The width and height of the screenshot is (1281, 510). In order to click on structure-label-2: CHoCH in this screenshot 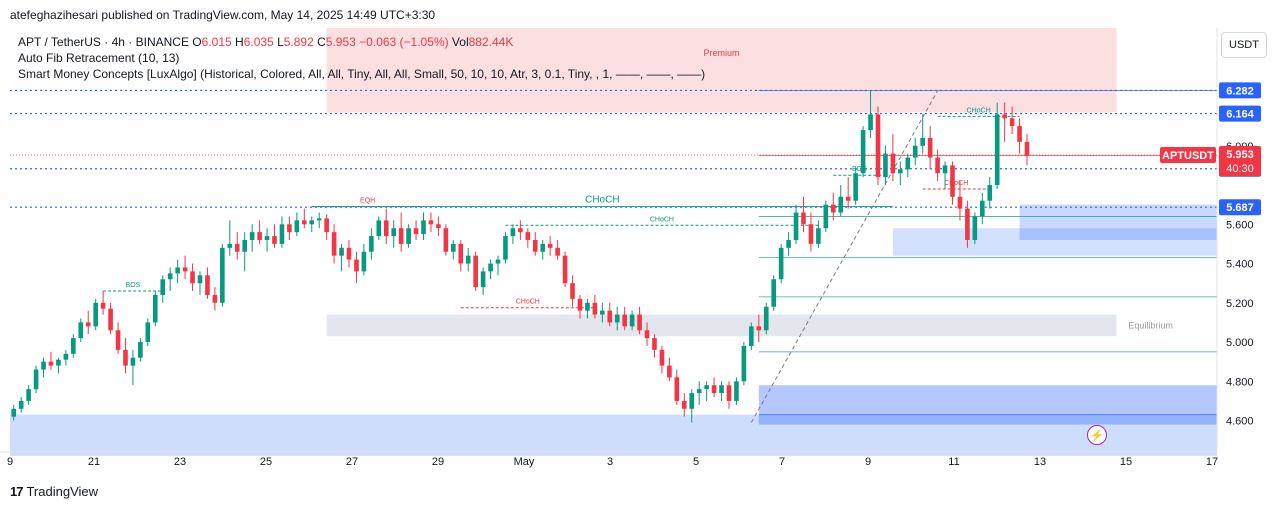, I will do `click(602, 200)`.